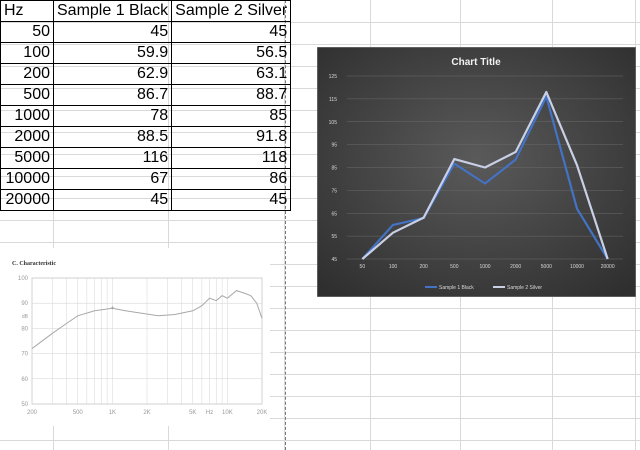 Image resolution: width=640 pixels, height=450 pixels. Describe the element at coordinates (24, 355) in the screenshot. I see `graph-y-label: 70` at that location.